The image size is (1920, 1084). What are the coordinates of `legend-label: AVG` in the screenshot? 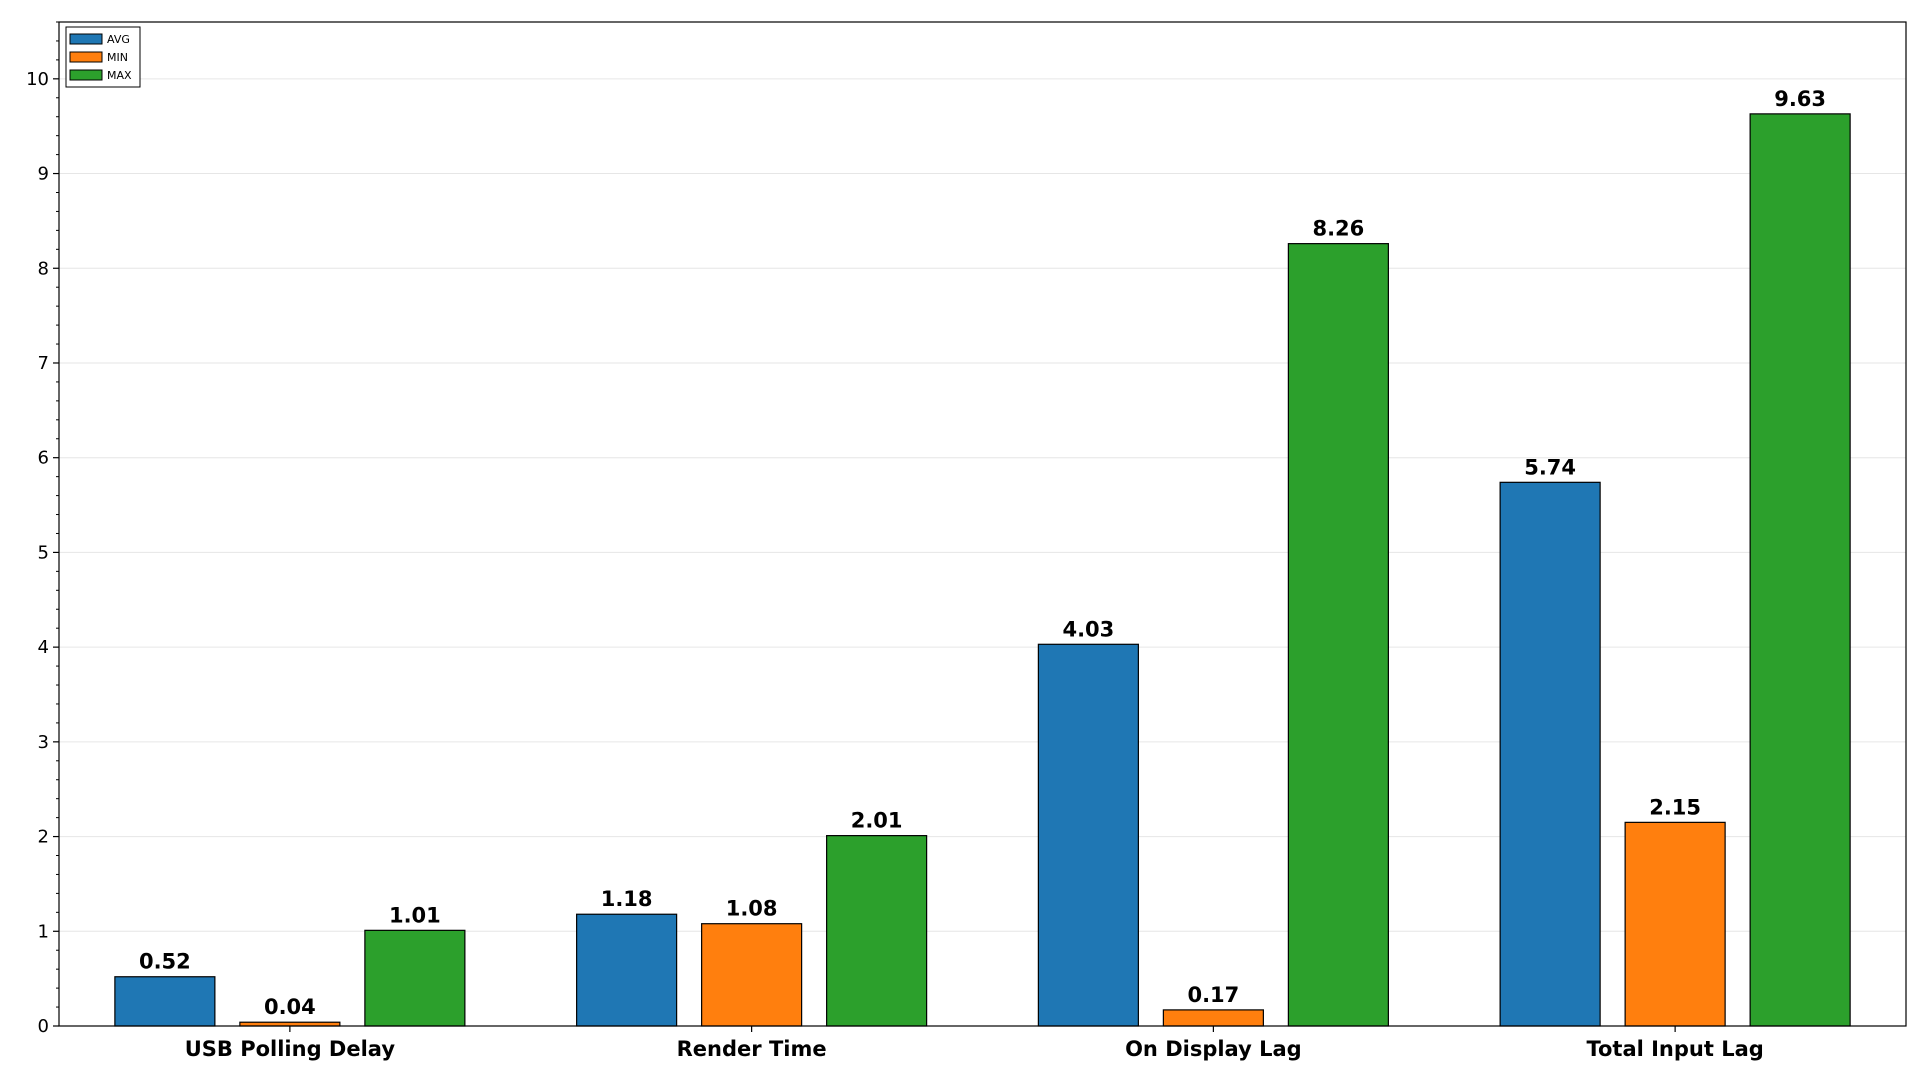 It's located at (118, 39).